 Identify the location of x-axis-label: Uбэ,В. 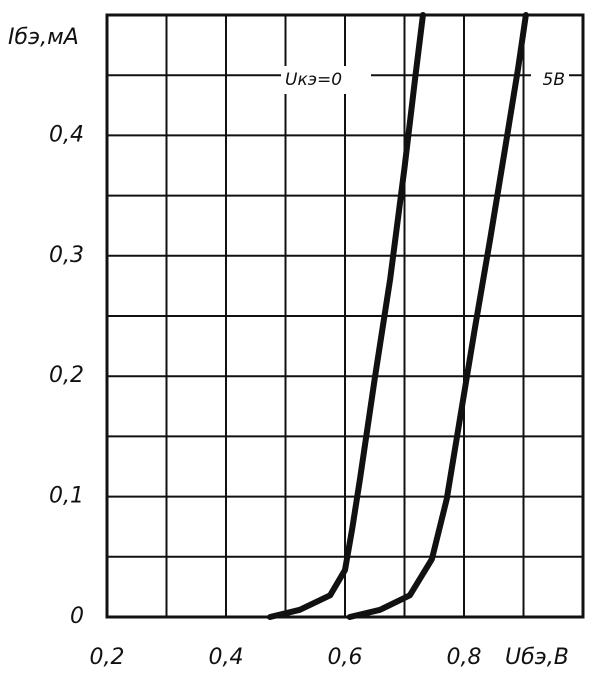
(537, 657).